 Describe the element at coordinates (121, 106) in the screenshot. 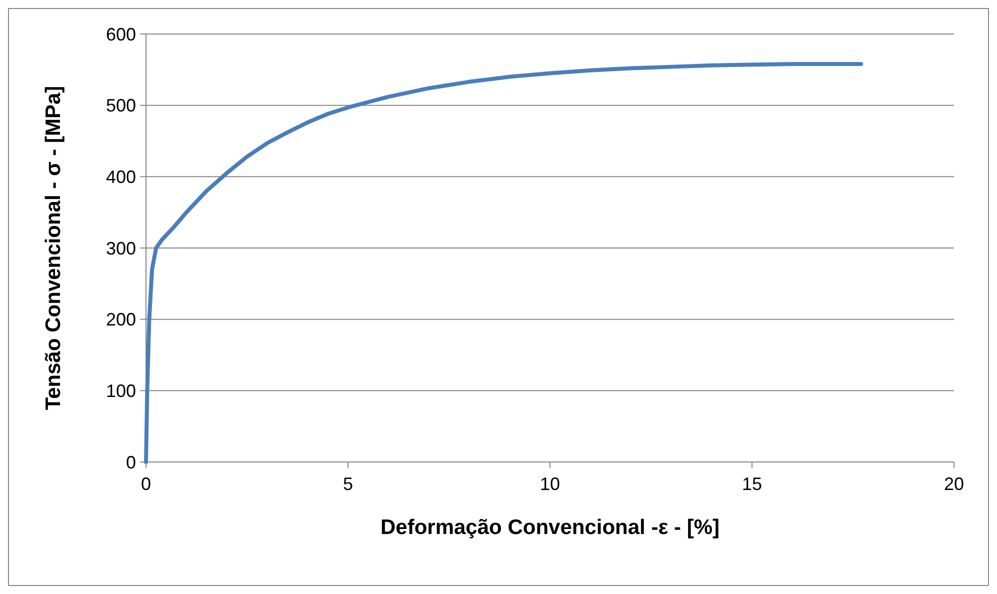

I see `y-tick-label: 500` at that location.